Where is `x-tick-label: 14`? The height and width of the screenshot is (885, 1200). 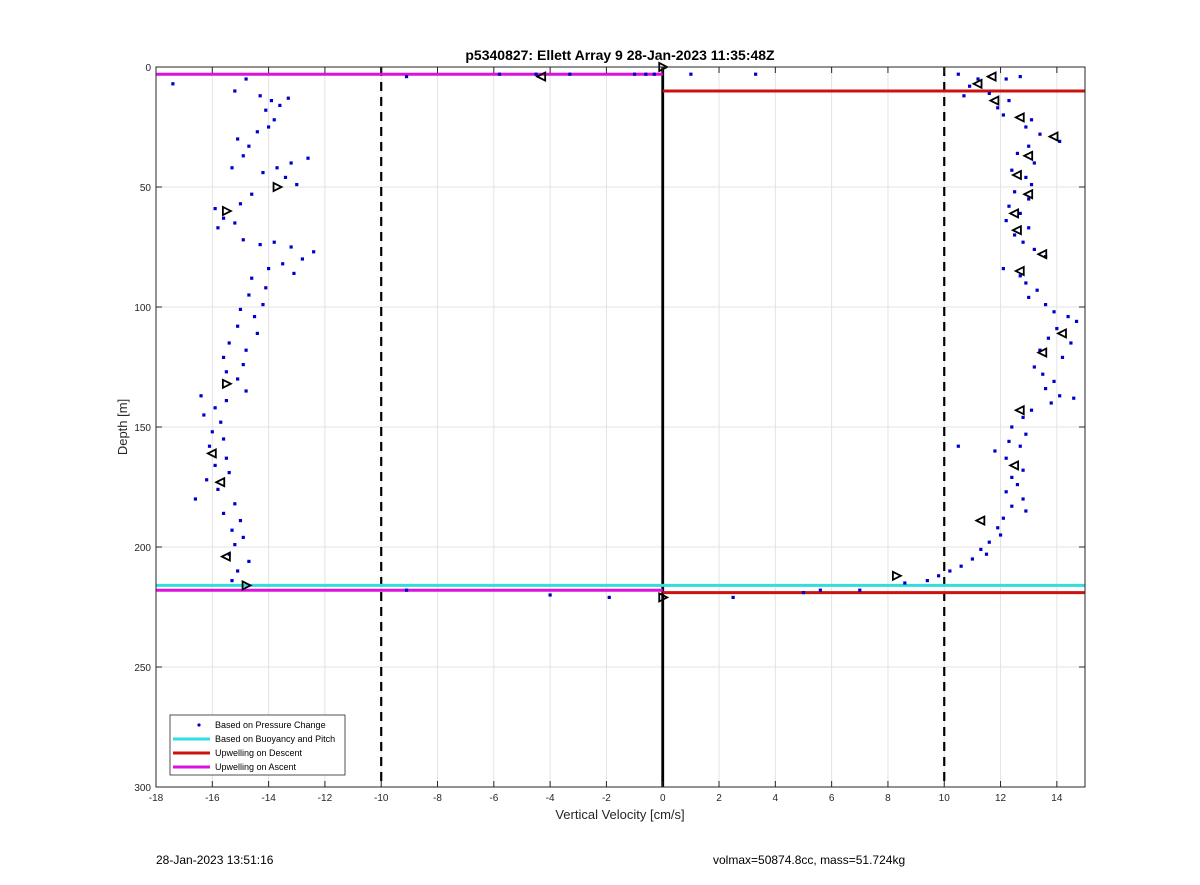
x-tick-label: 14 is located at coordinates (1057, 798).